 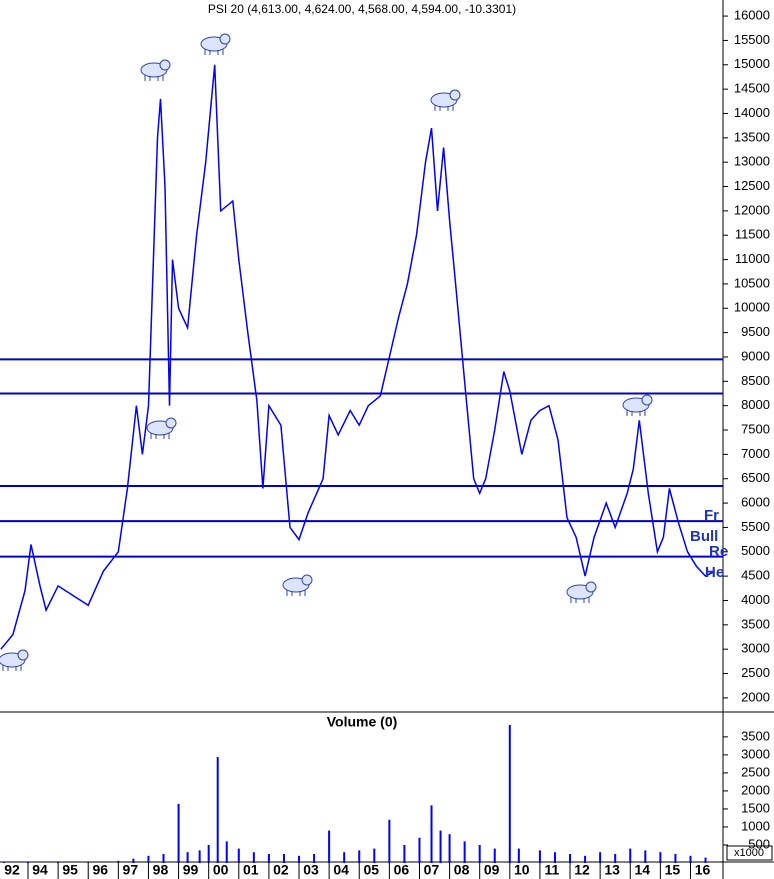 I want to click on y-tick-label: 1500, so click(x=755, y=807).